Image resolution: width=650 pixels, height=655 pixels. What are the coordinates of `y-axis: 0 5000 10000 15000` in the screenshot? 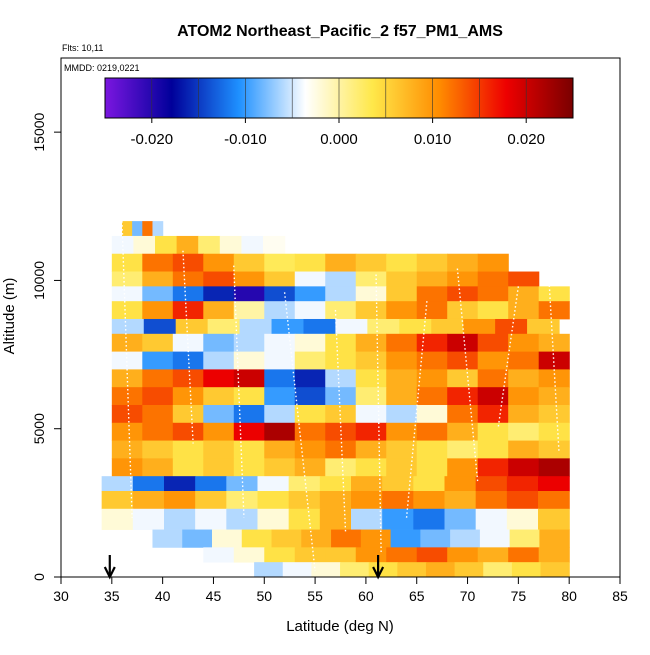 It's located at (46, 346).